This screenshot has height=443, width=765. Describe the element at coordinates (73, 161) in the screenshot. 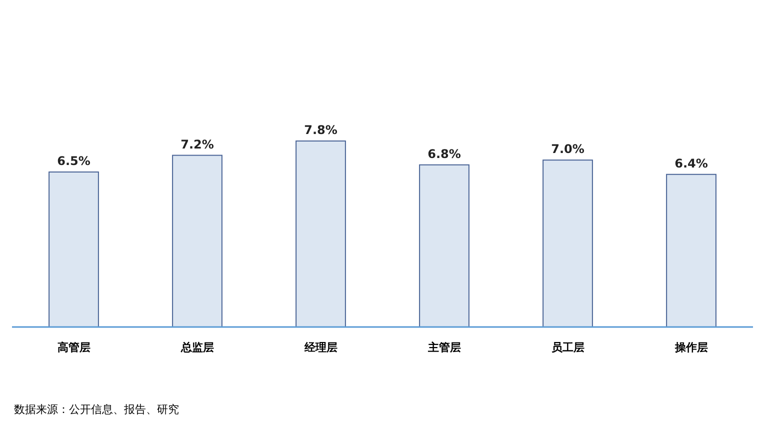

I see `data-label: 6.5%` at that location.